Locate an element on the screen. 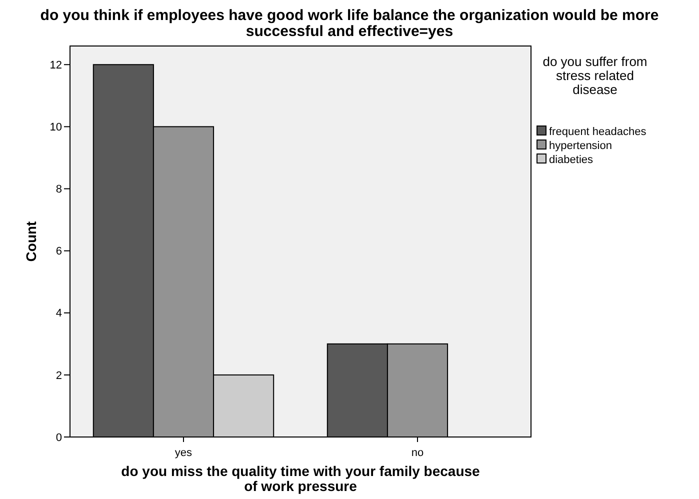 The height and width of the screenshot is (499, 699). y-axis-title: Count is located at coordinates (31, 241).